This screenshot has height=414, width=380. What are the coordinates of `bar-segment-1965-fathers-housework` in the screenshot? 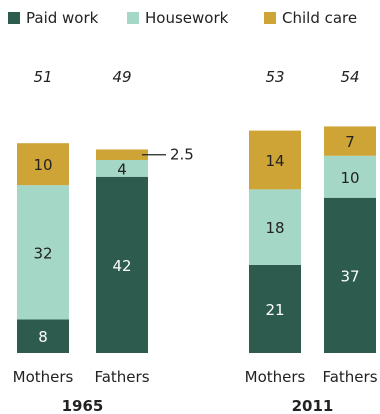 It's located at (122, 168).